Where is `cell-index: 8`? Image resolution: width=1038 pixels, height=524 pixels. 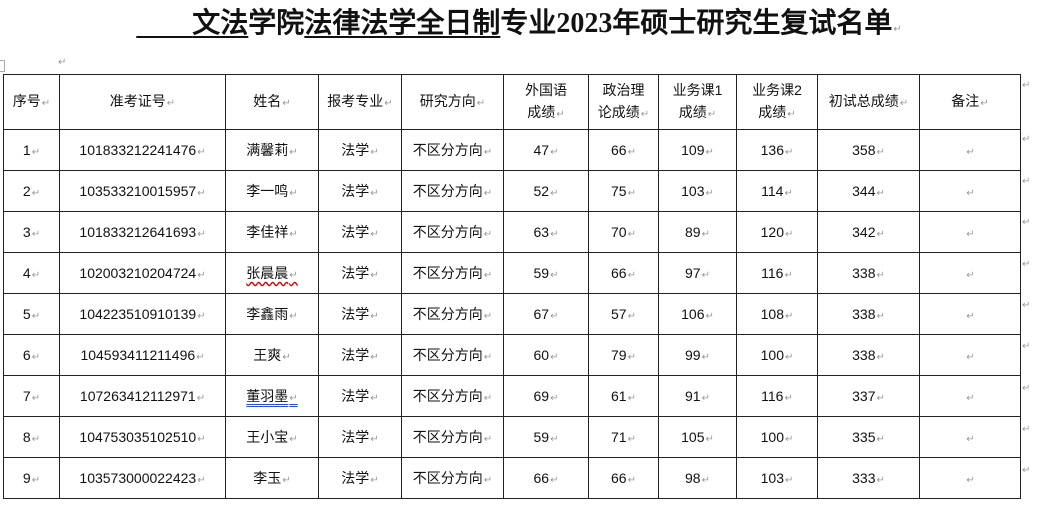
cell-index: 8 is located at coordinates (31, 437).